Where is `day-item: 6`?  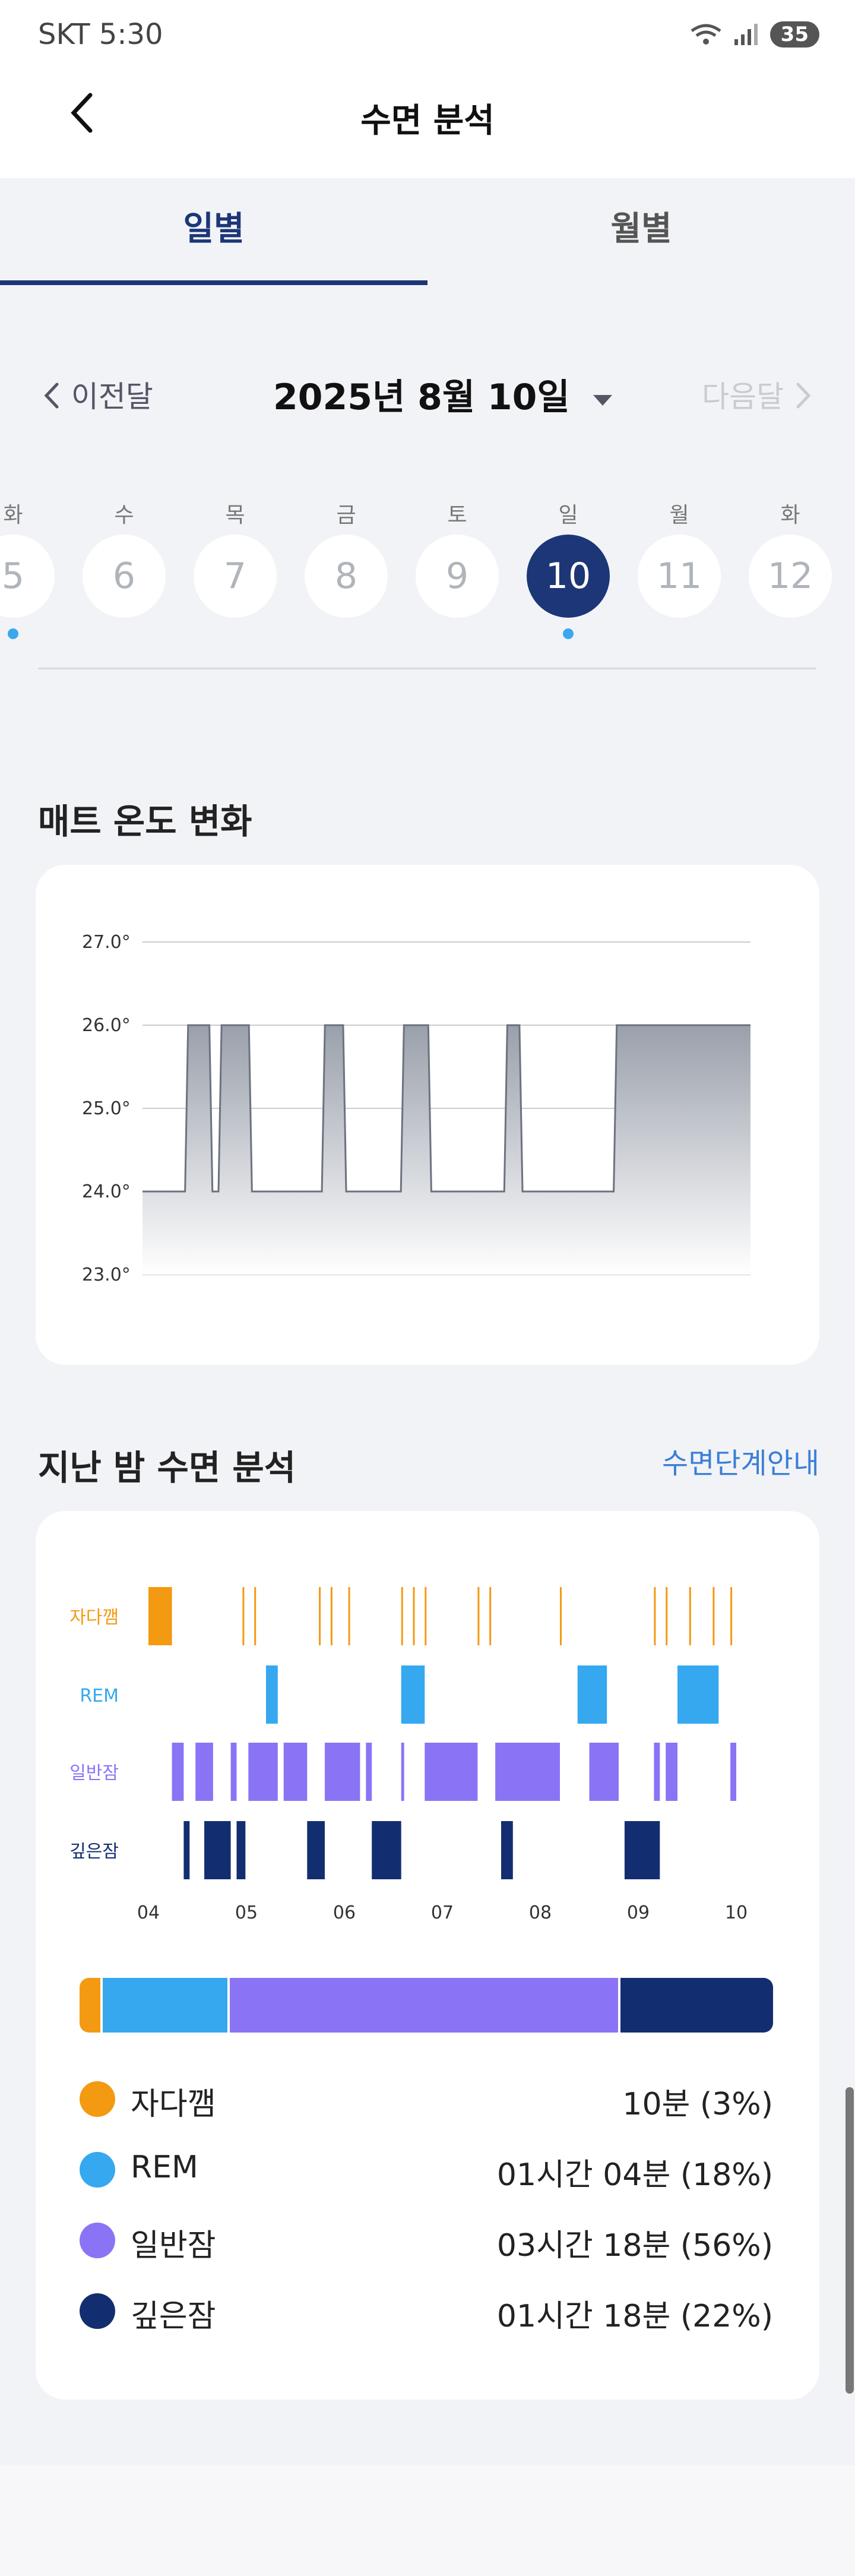
day-item: 6 is located at coordinates (124, 576).